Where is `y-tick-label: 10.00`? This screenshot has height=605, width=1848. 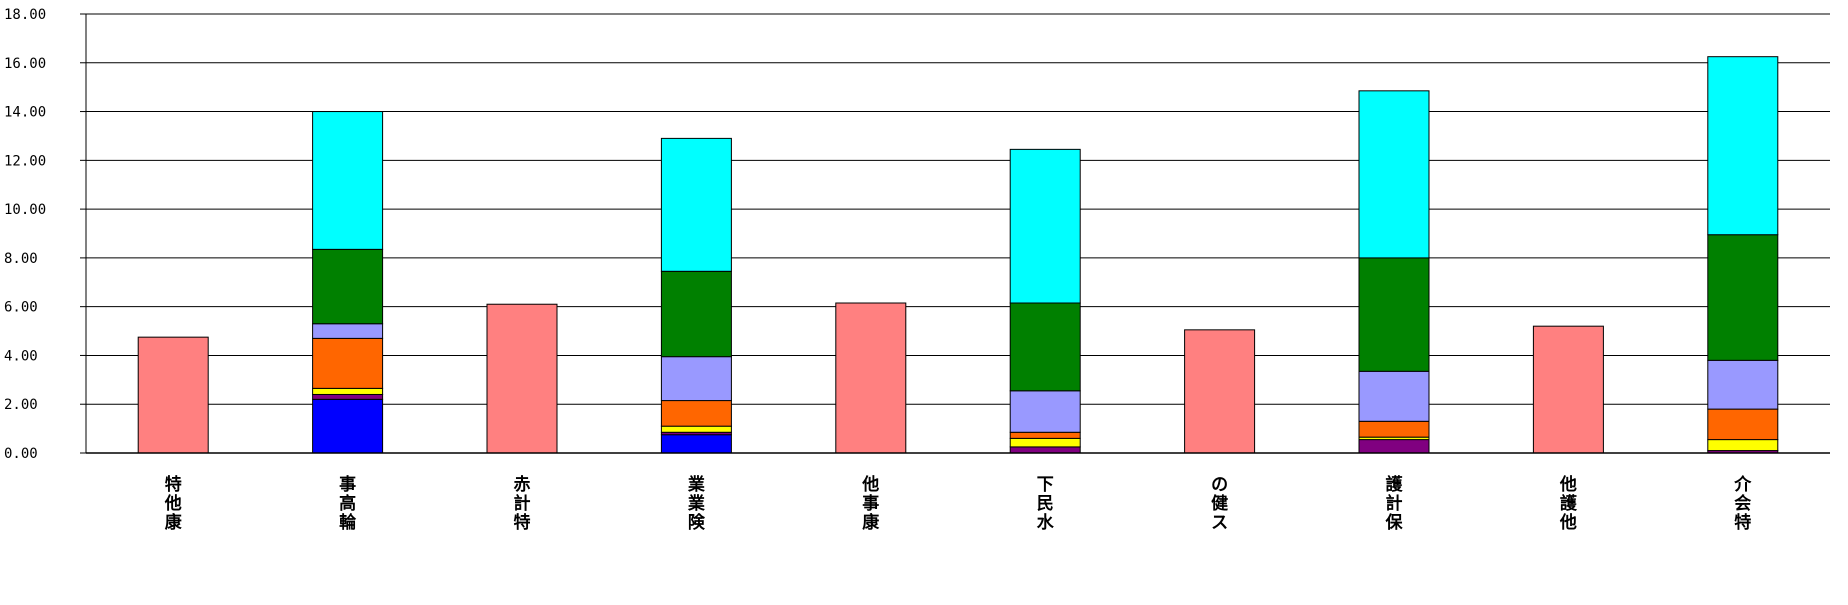
y-tick-label: 10.00 is located at coordinates (25, 210).